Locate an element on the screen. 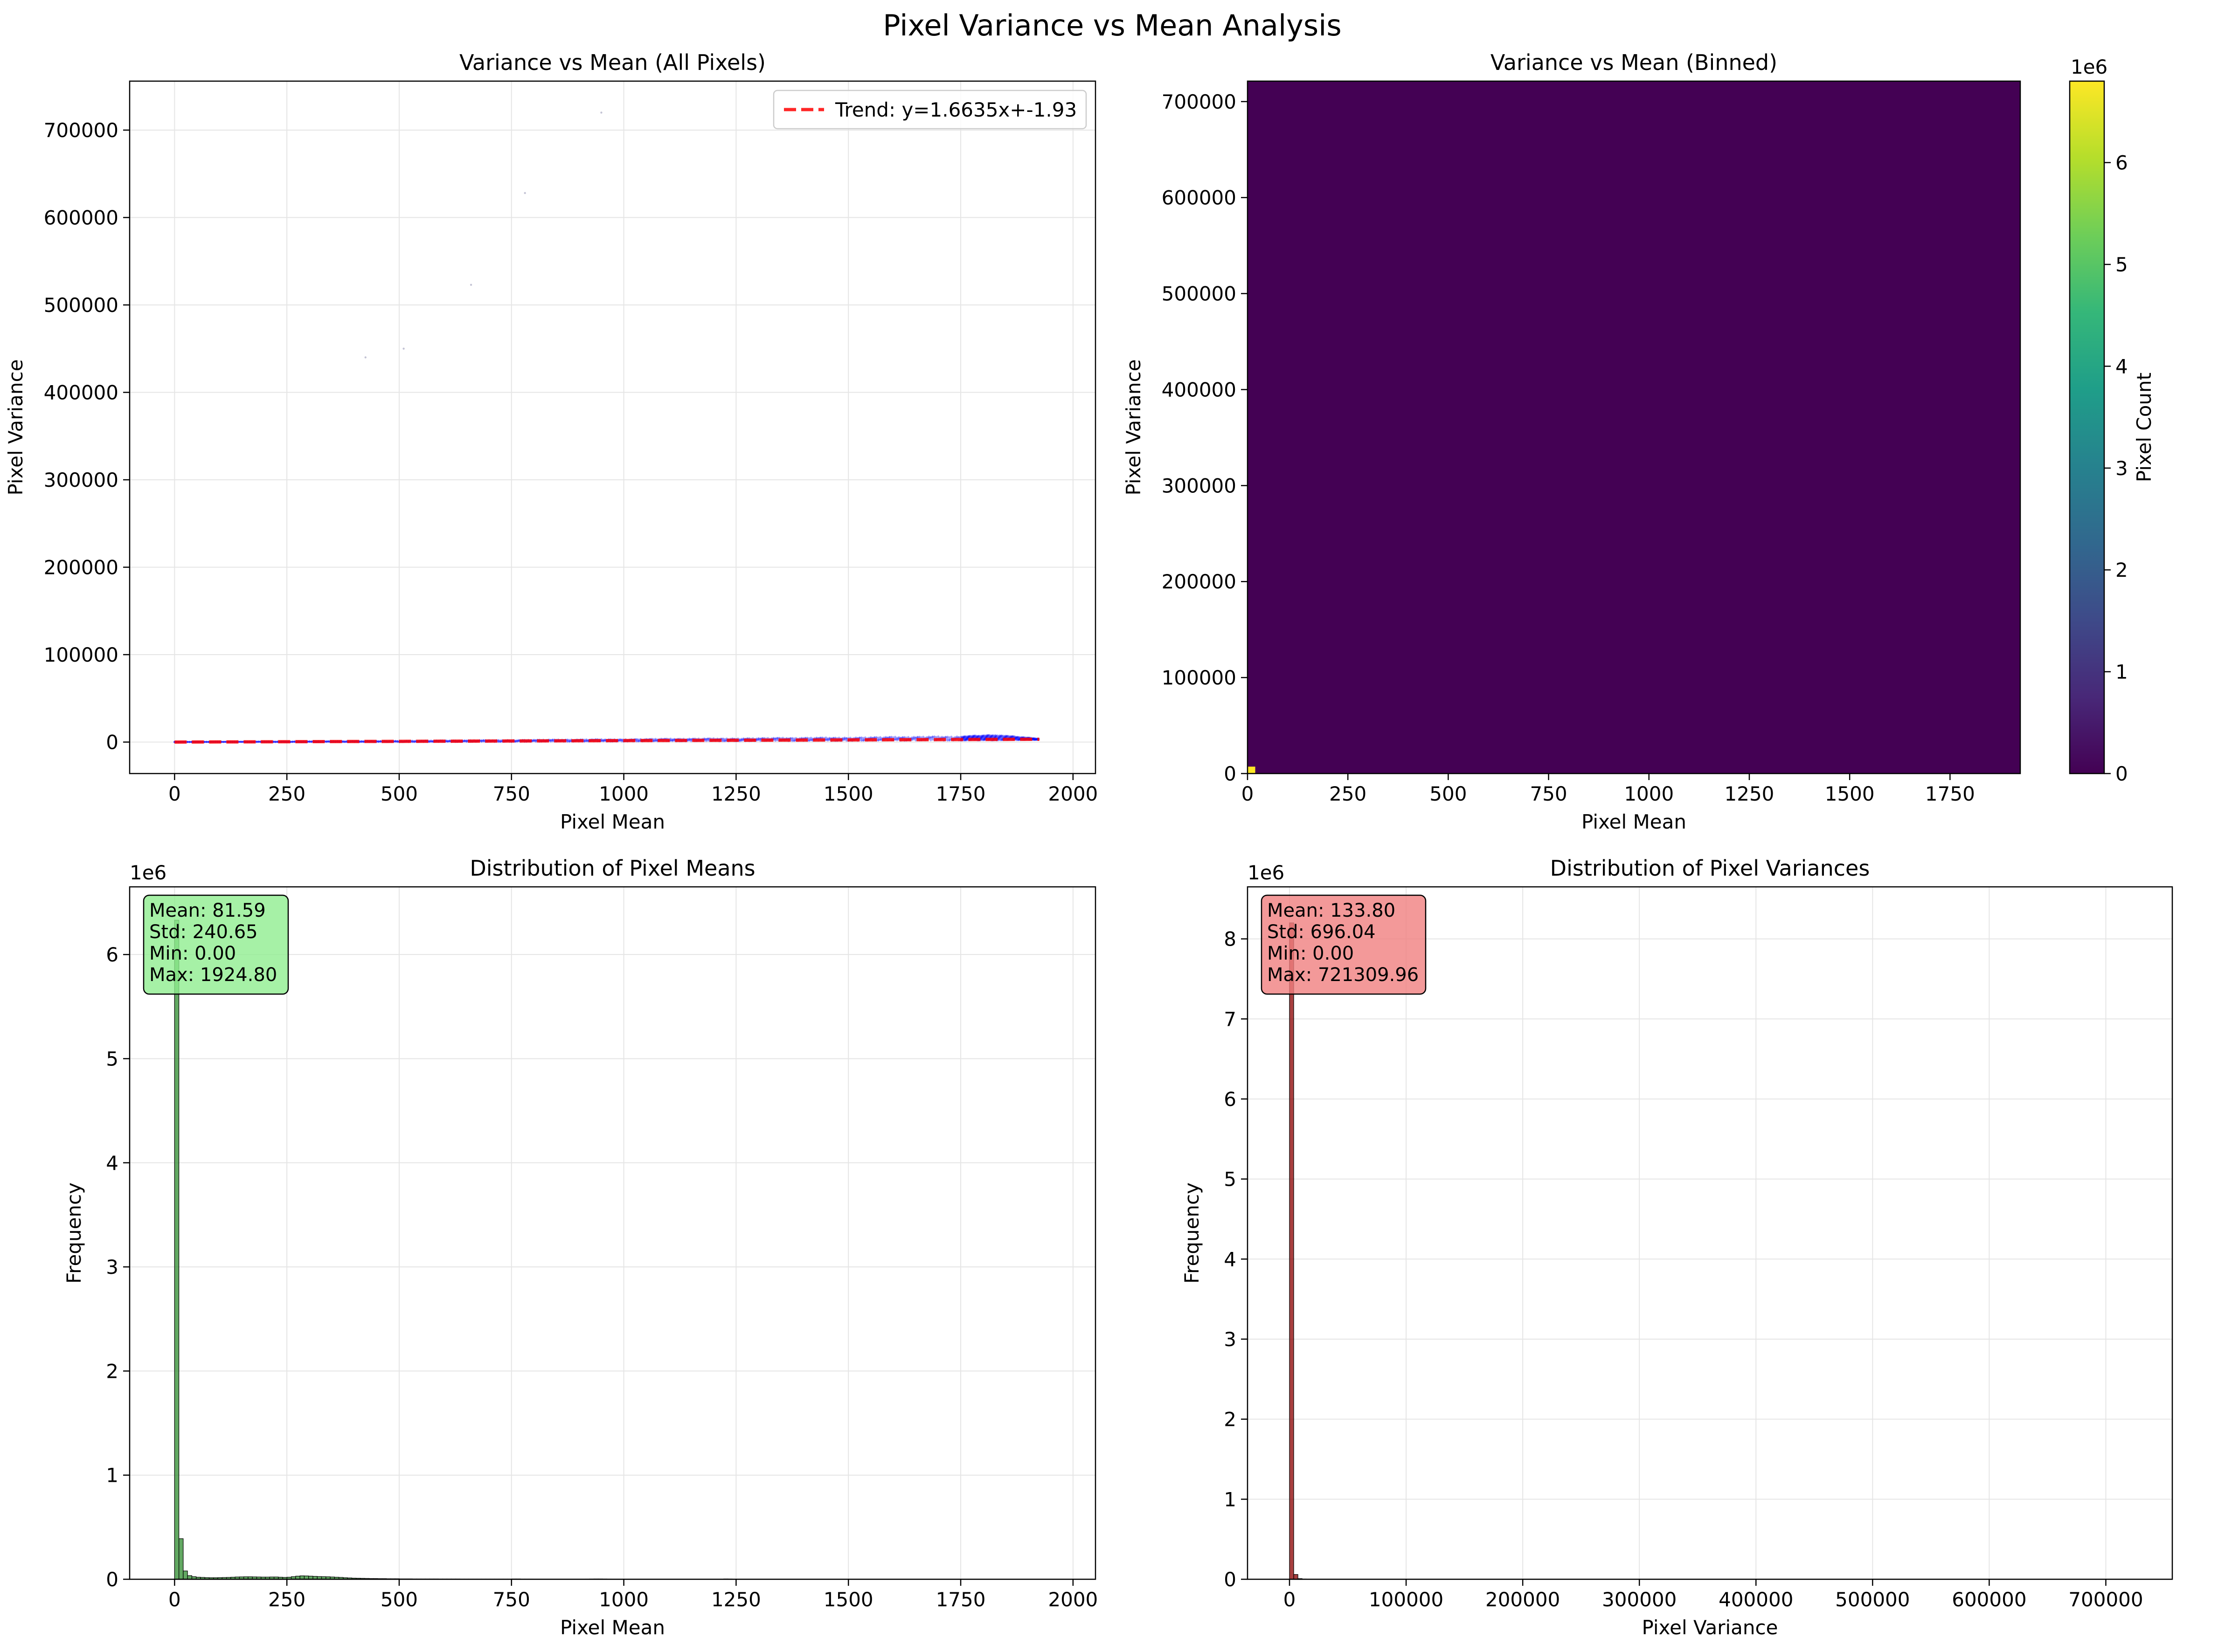 This screenshot has width=2225, height=1652. colorbar-multiplier: 1e6 is located at coordinates (2089, 66).